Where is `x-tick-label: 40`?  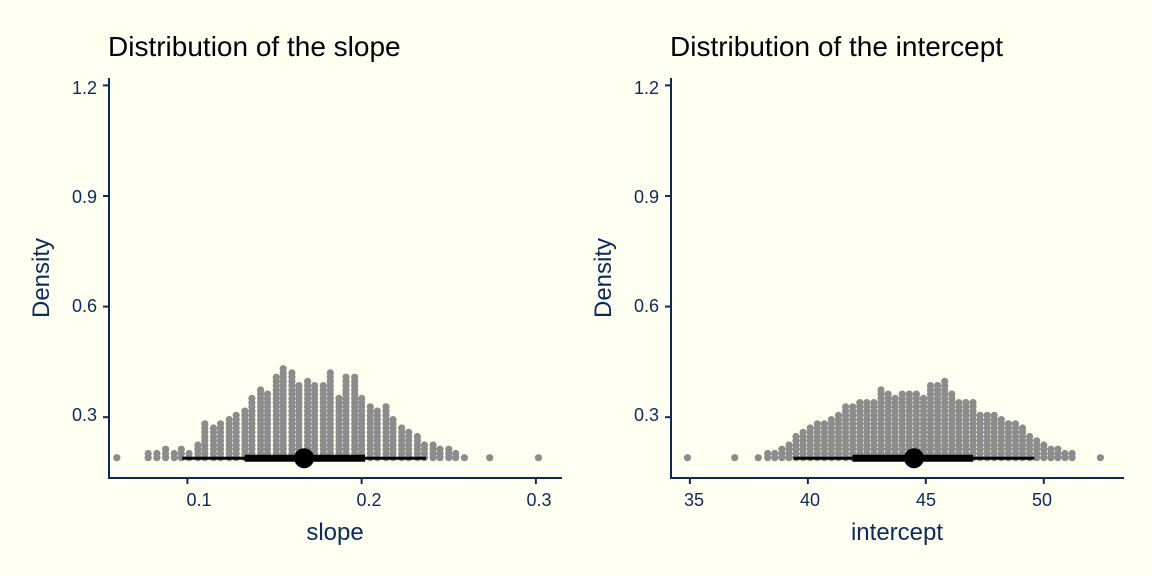
x-tick-label: 40 is located at coordinates (810, 500).